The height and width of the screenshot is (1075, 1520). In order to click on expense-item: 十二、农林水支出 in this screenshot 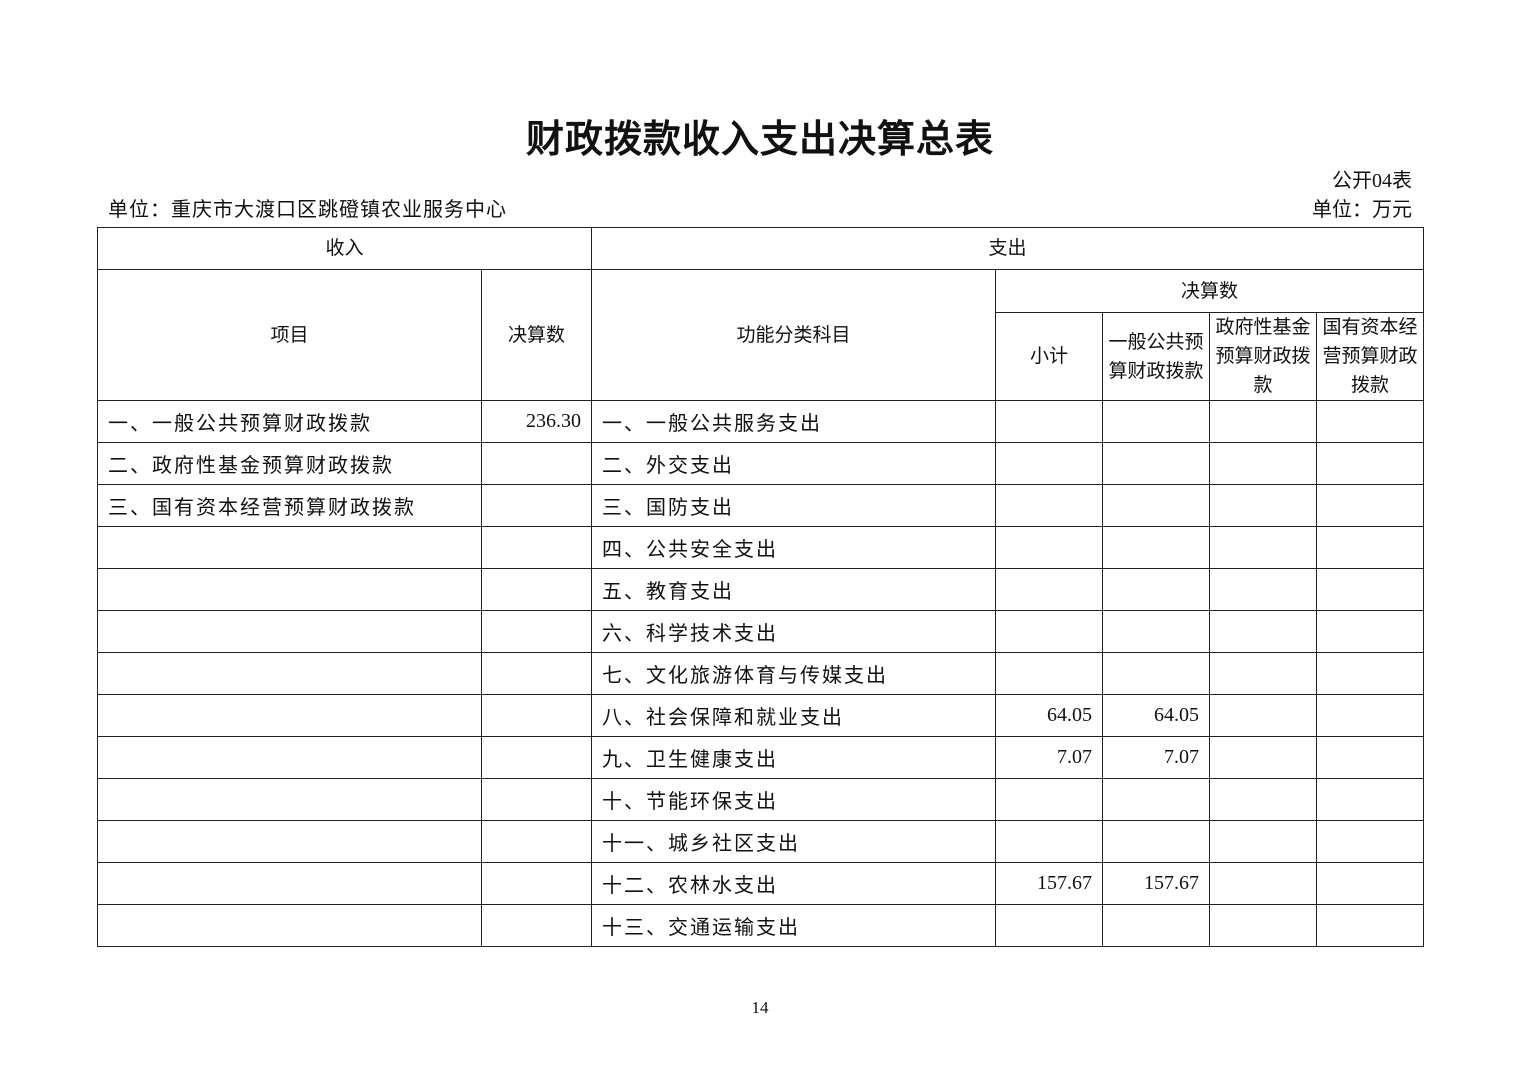, I will do `click(794, 883)`.